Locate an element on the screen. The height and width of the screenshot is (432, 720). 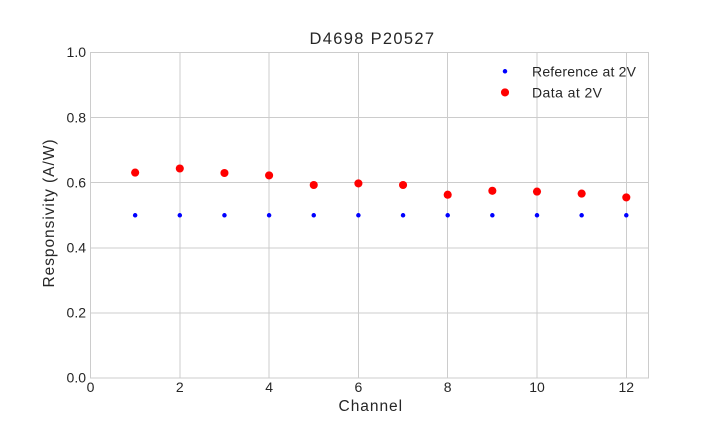
svg-text: 8 is located at coordinates (448, 387).